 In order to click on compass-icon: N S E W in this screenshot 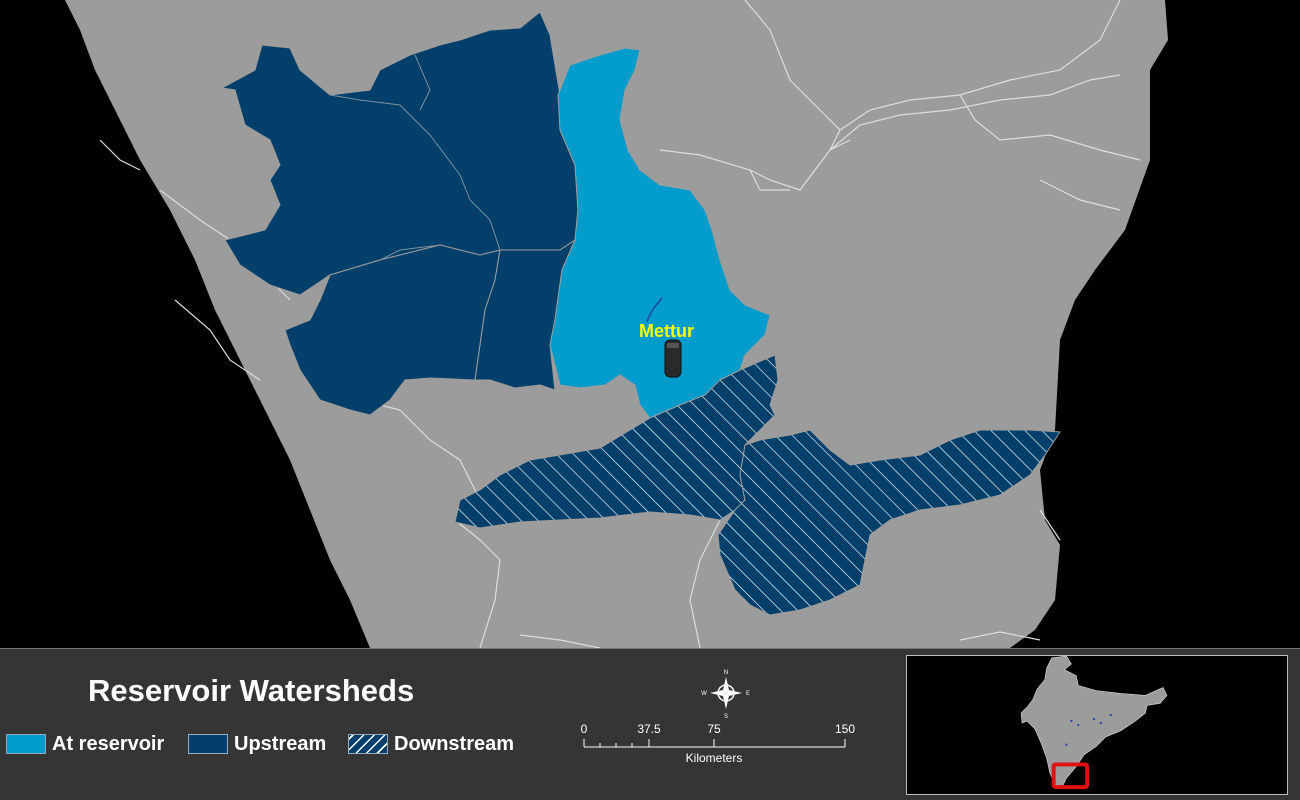, I will do `click(725, 694)`.